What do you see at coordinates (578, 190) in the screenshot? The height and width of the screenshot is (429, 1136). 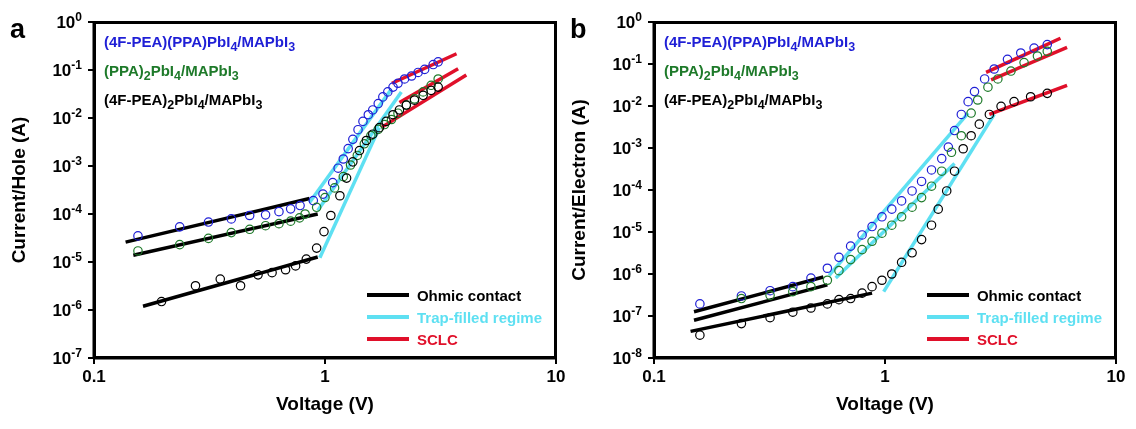 I see `y-axis-title: Current/Electron (A)` at bounding box center [578, 190].